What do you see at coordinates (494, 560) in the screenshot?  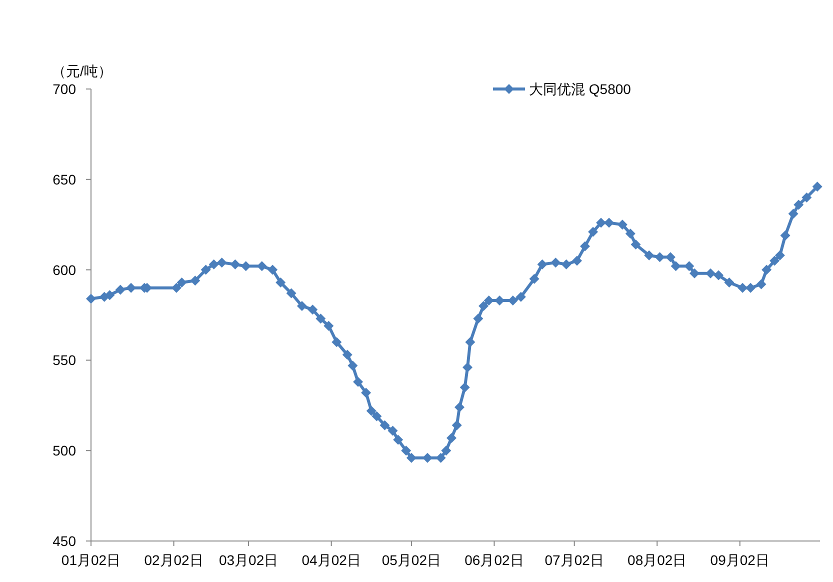 I see `x-tick-label: 06月02日` at bounding box center [494, 560].